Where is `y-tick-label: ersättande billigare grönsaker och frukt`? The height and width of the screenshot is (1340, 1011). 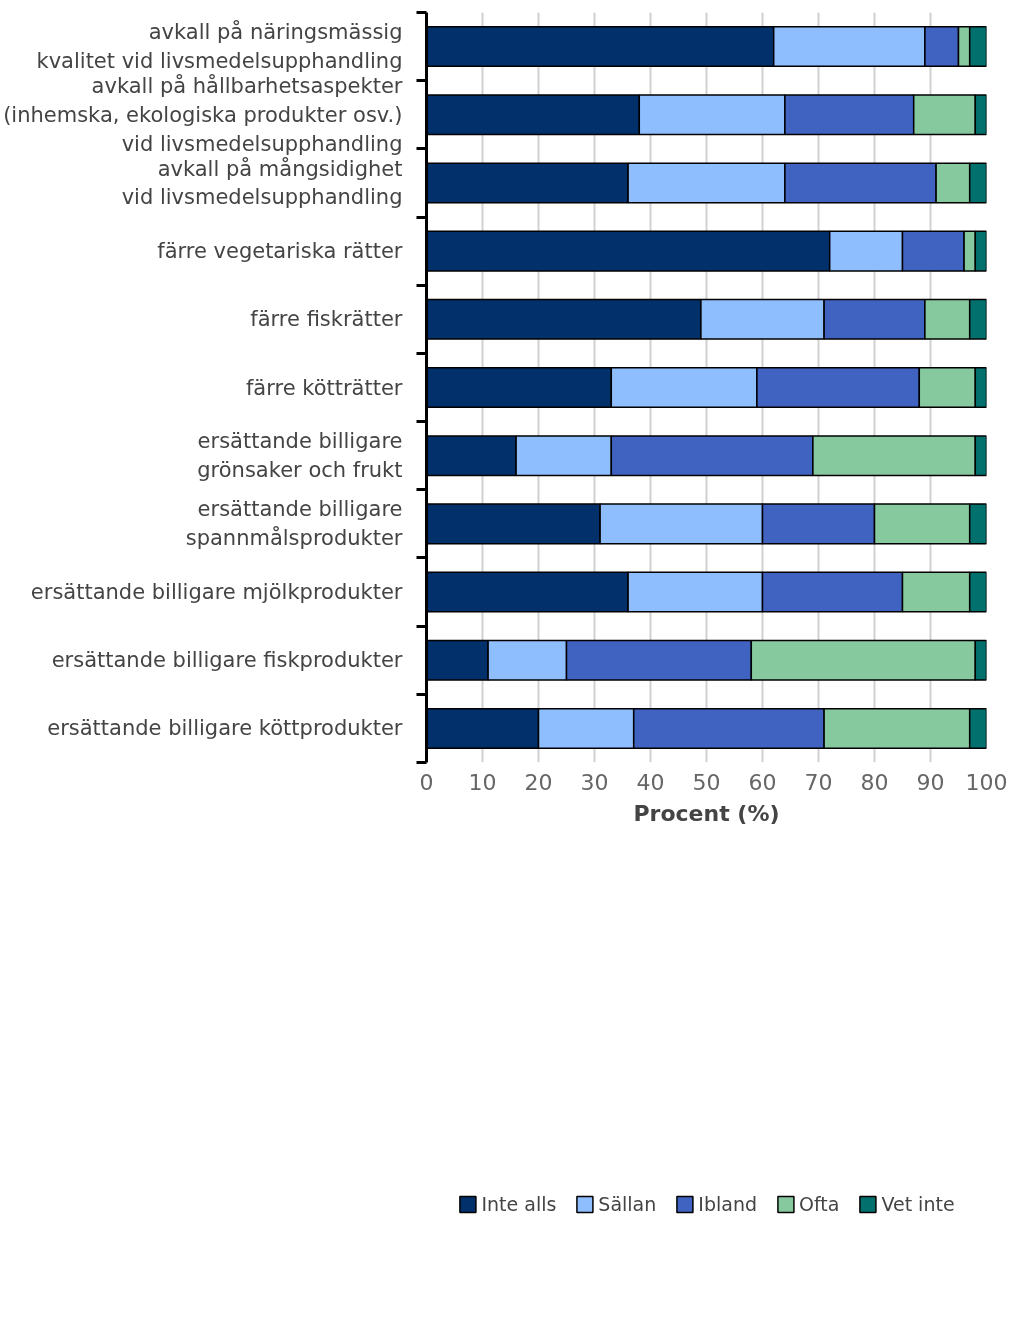 y-tick-label: ersättande billigare grönsaker och frukt is located at coordinates (300, 456).